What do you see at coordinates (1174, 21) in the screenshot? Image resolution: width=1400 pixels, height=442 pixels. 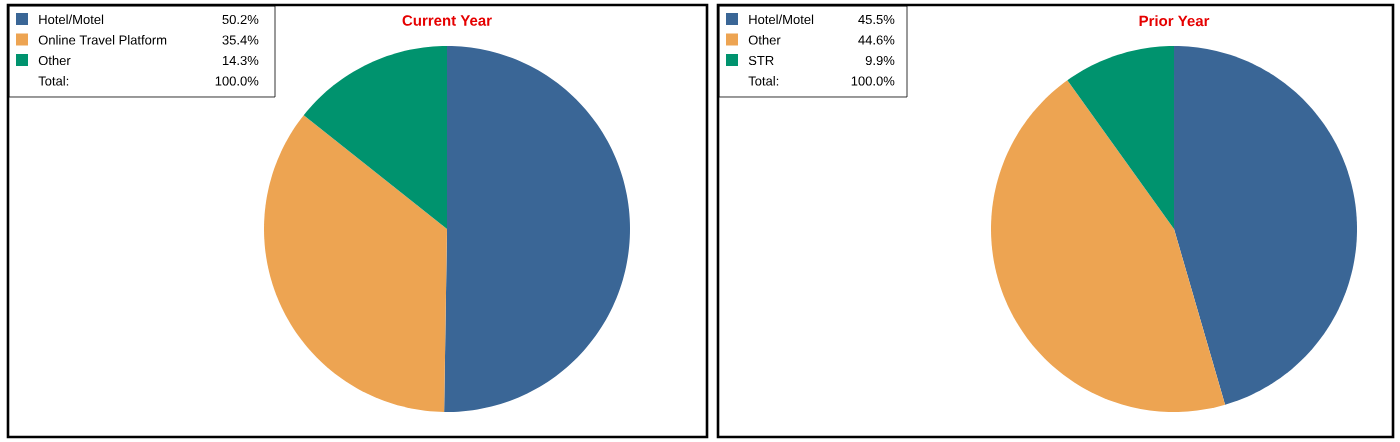 I see `chart-title: Prior Year` at bounding box center [1174, 21].